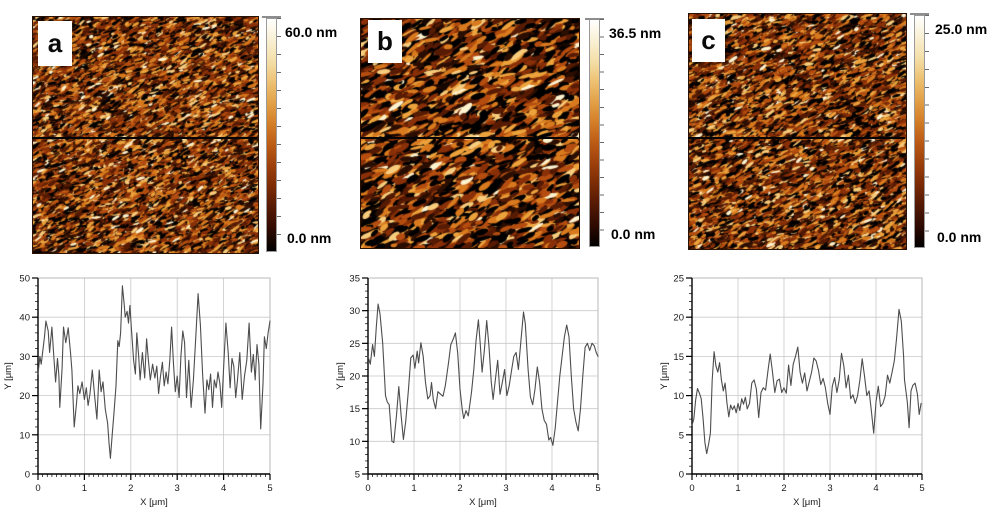 The image size is (997, 514). I want to click on svg-text: 40, so click(24, 318).